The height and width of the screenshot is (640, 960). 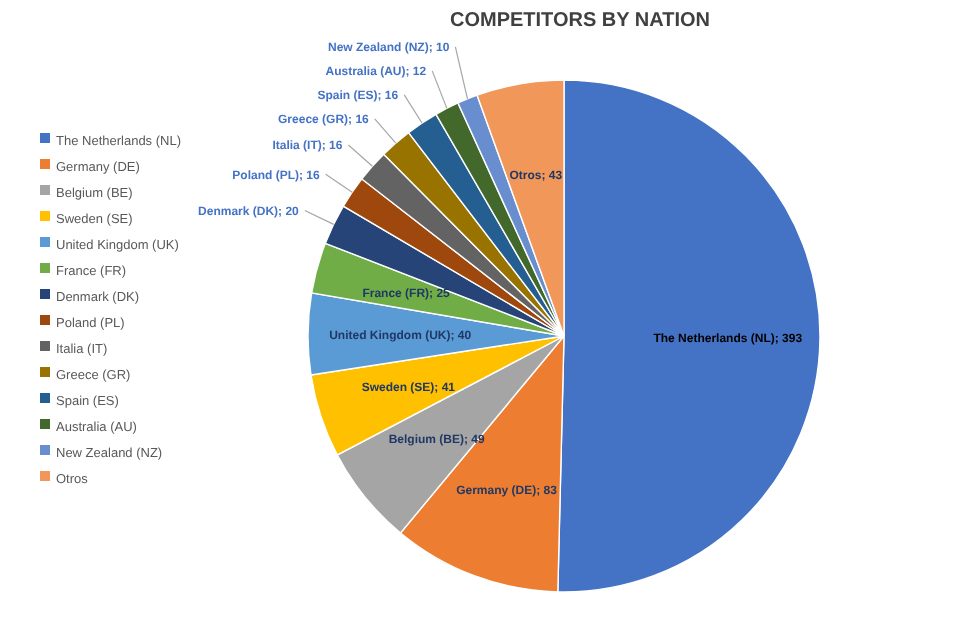 I want to click on chart-title: COMPETITORS BY NATION, so click(x=580, y=21).